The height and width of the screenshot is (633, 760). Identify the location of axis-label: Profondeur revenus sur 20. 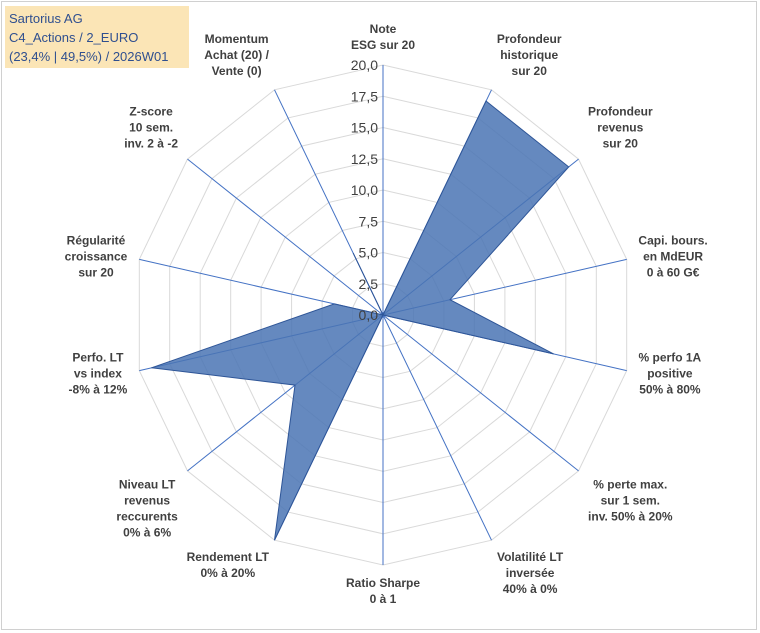
(620, 128).